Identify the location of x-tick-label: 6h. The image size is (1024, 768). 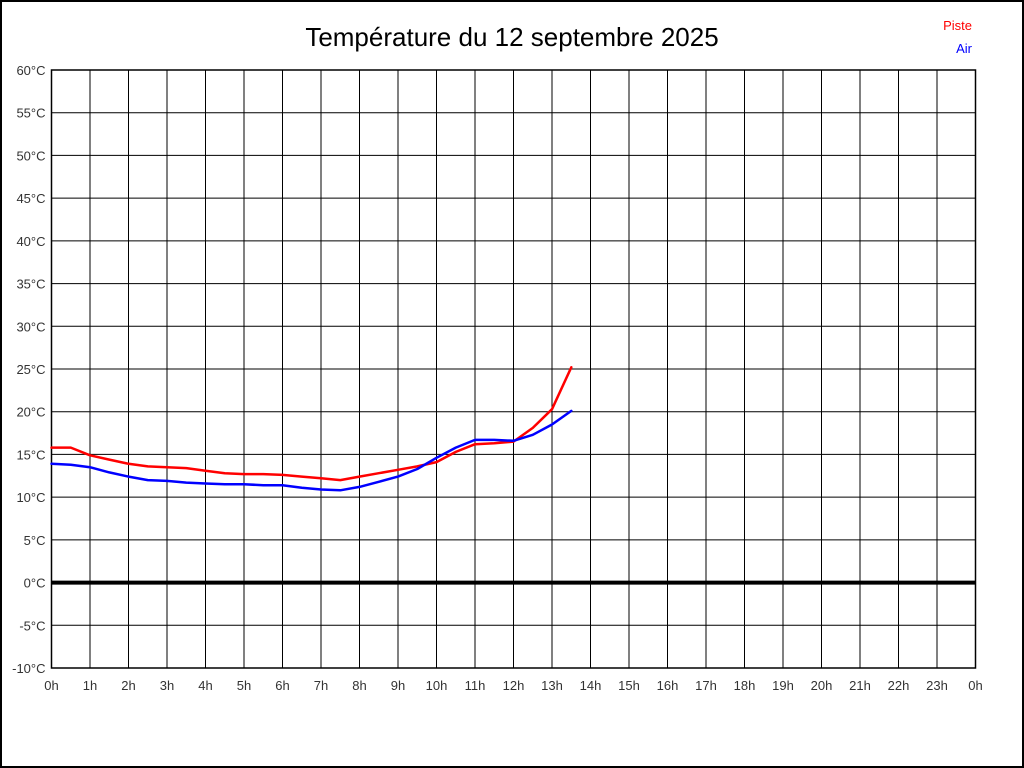
(282, 685).